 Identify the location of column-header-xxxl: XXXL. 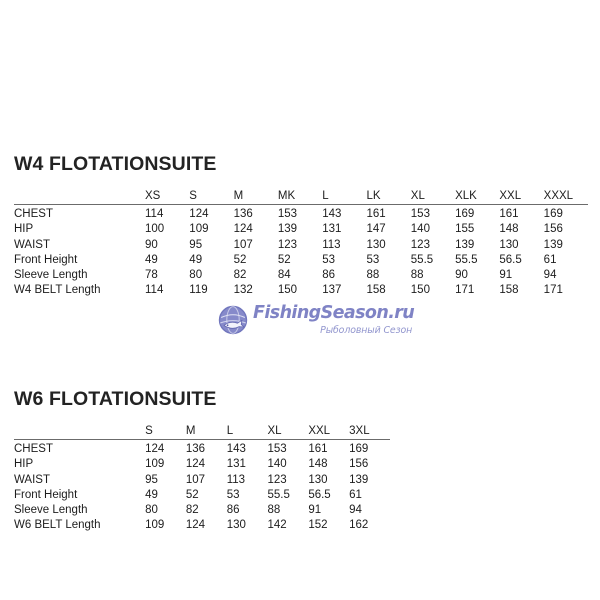
(565, 196).